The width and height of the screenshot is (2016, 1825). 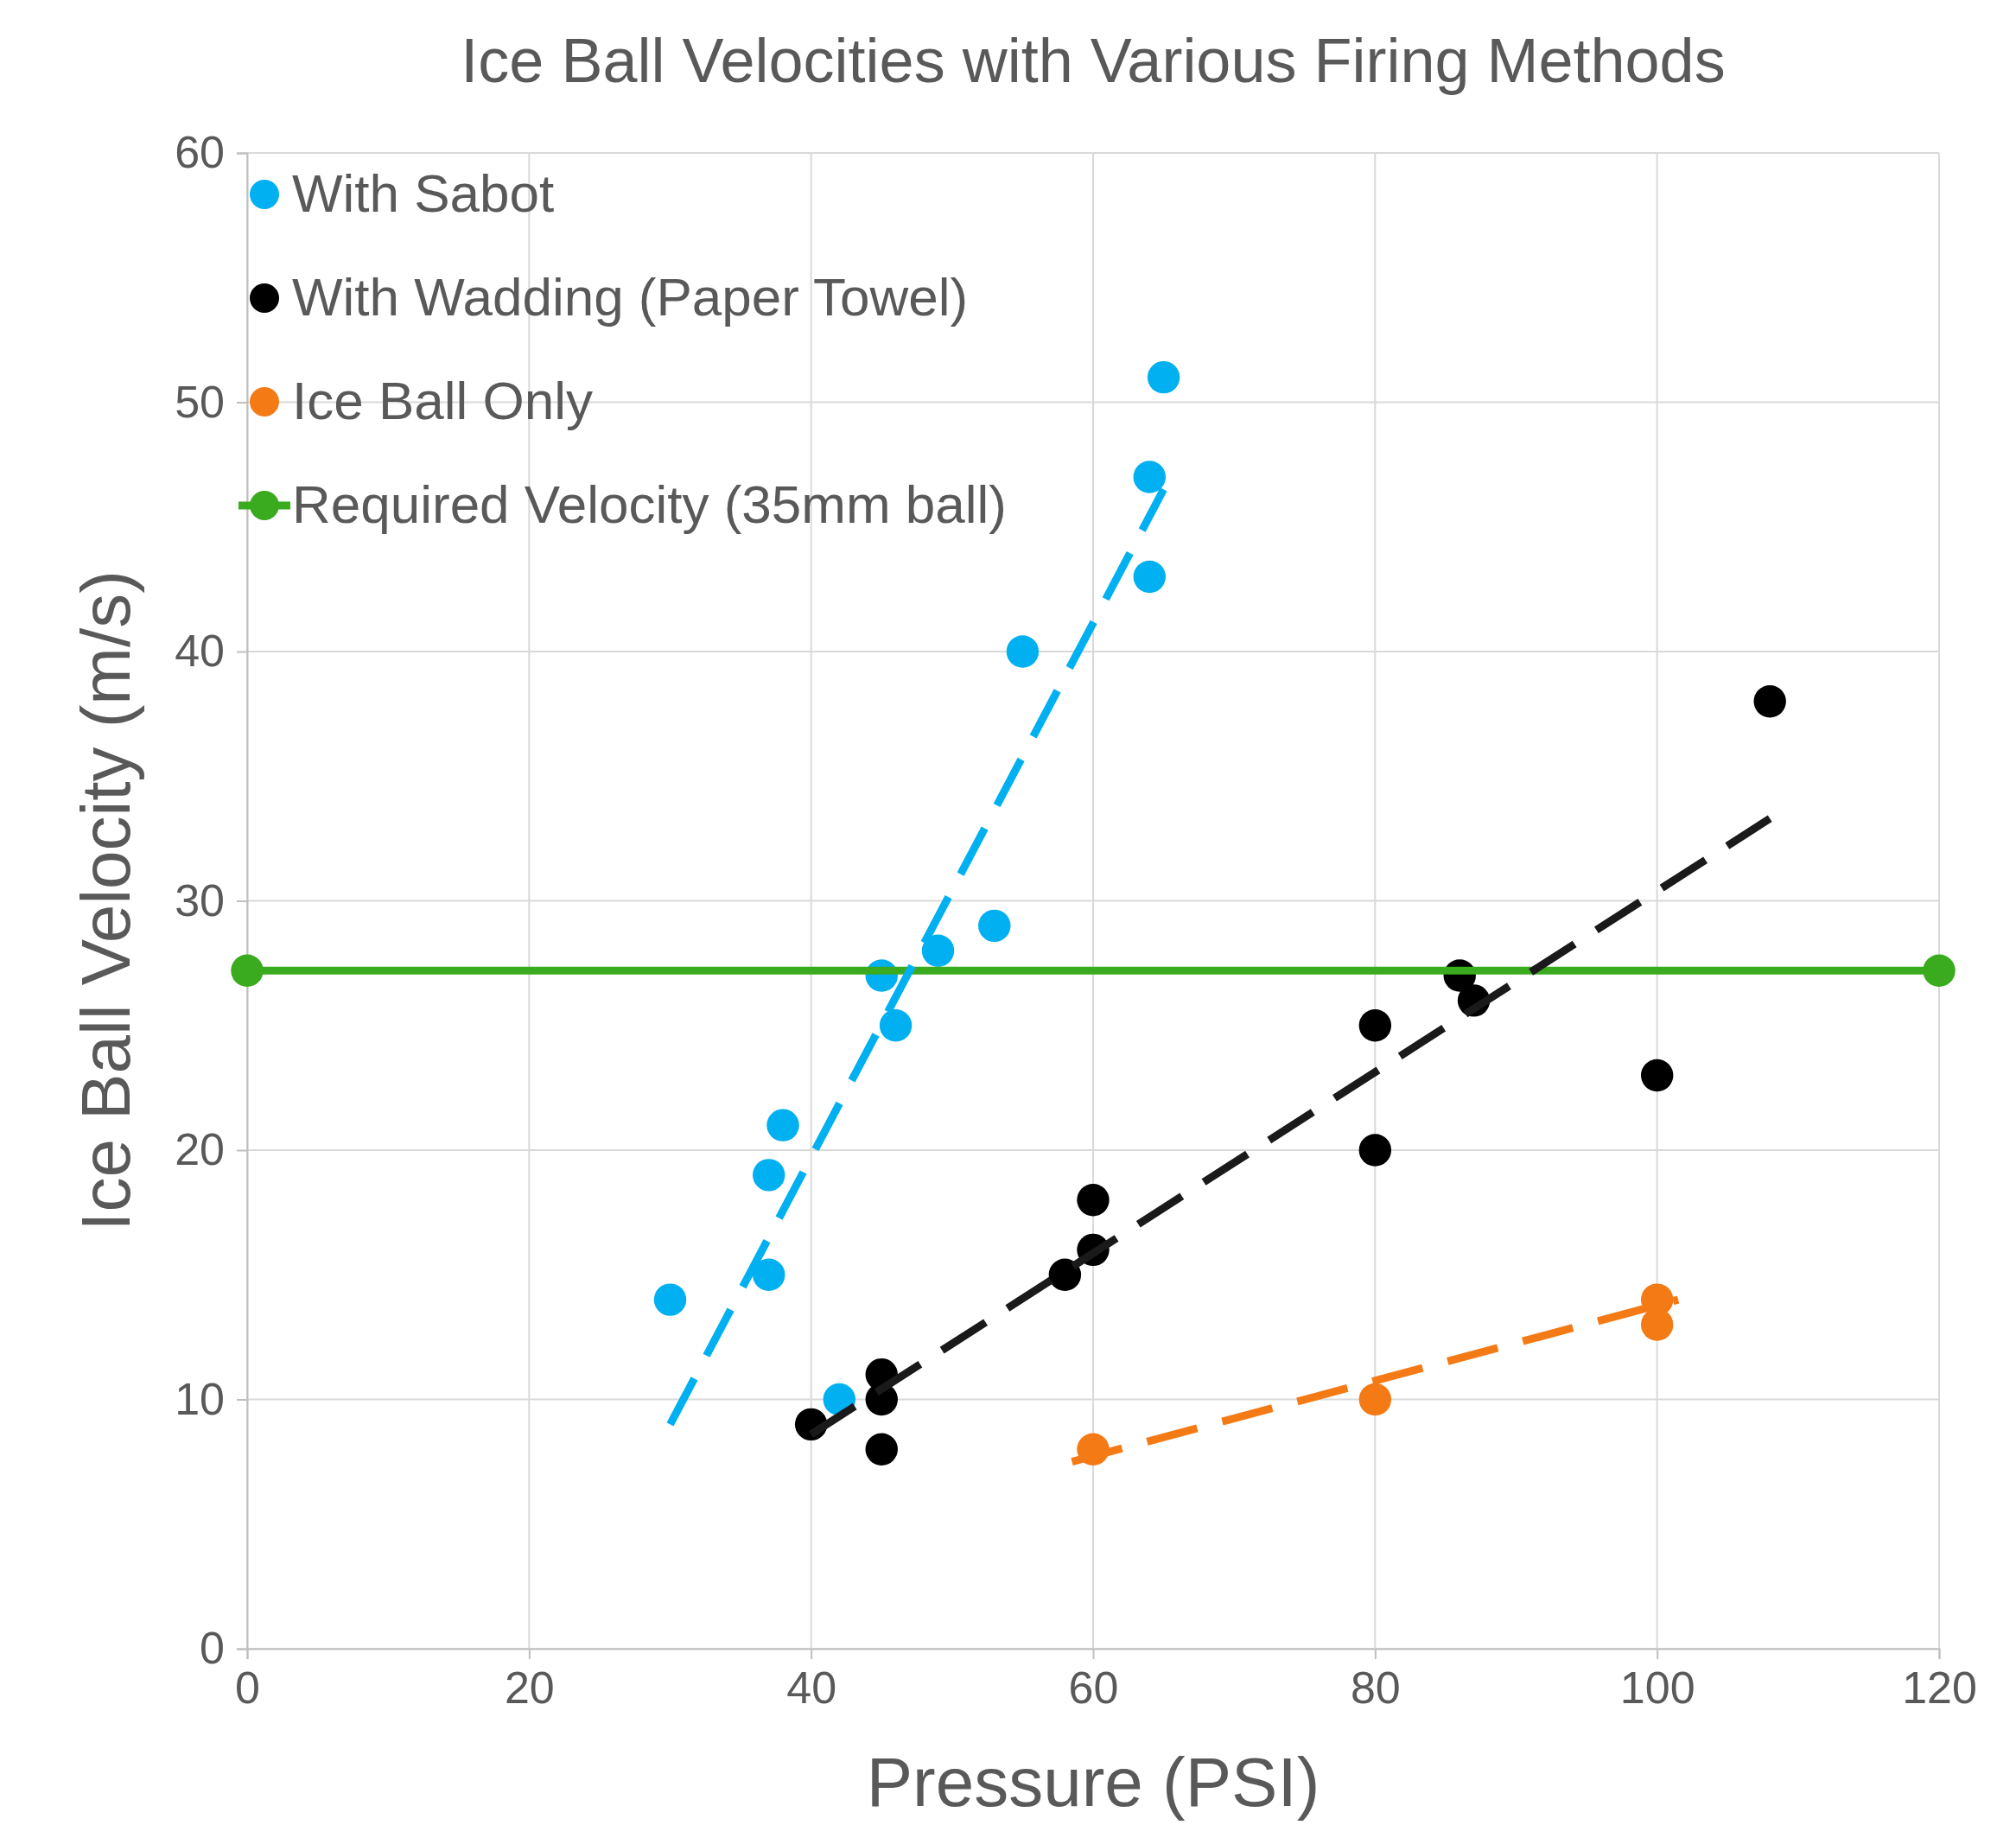 I want to click on x-tick-label: 80, so click(x=1375, y=1687).